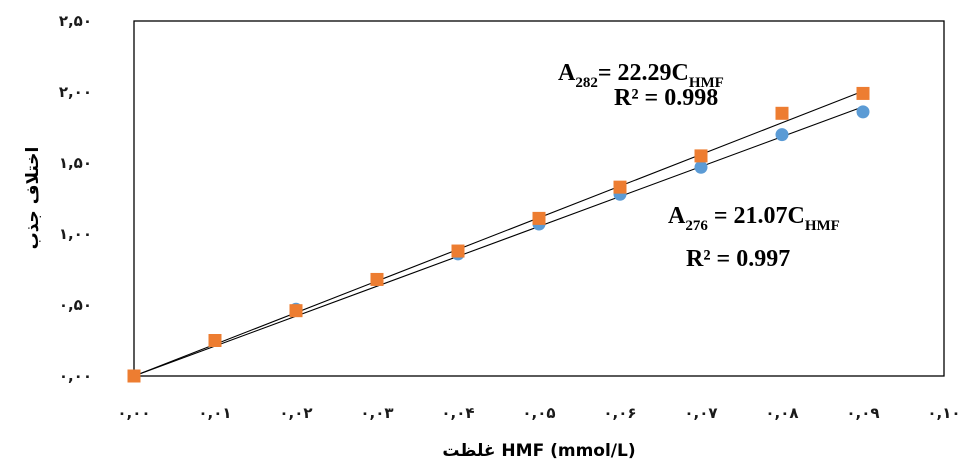 Image resolution: width=962 pixels, height=466 pixels. What do you see at coordinates (538, 451) in the screenshot?
I see `x-axis-title: غلظت HMF (mmol/L)` at bounding box center [538, 451].